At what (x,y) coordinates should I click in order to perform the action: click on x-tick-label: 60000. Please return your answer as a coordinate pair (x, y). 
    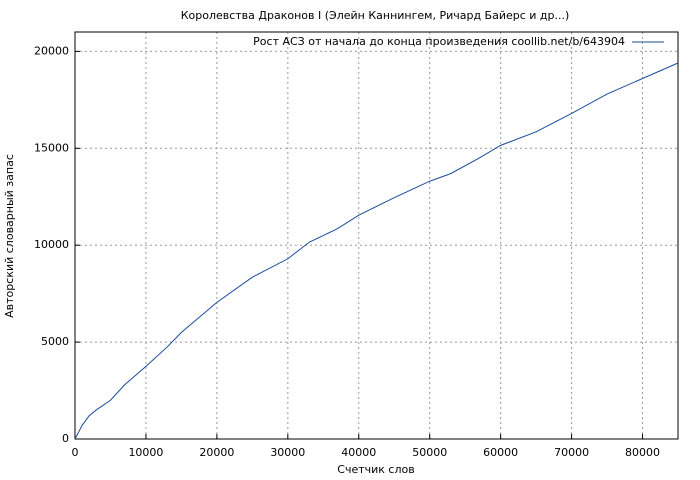
    Looking at the image, I should click on (500, 452).